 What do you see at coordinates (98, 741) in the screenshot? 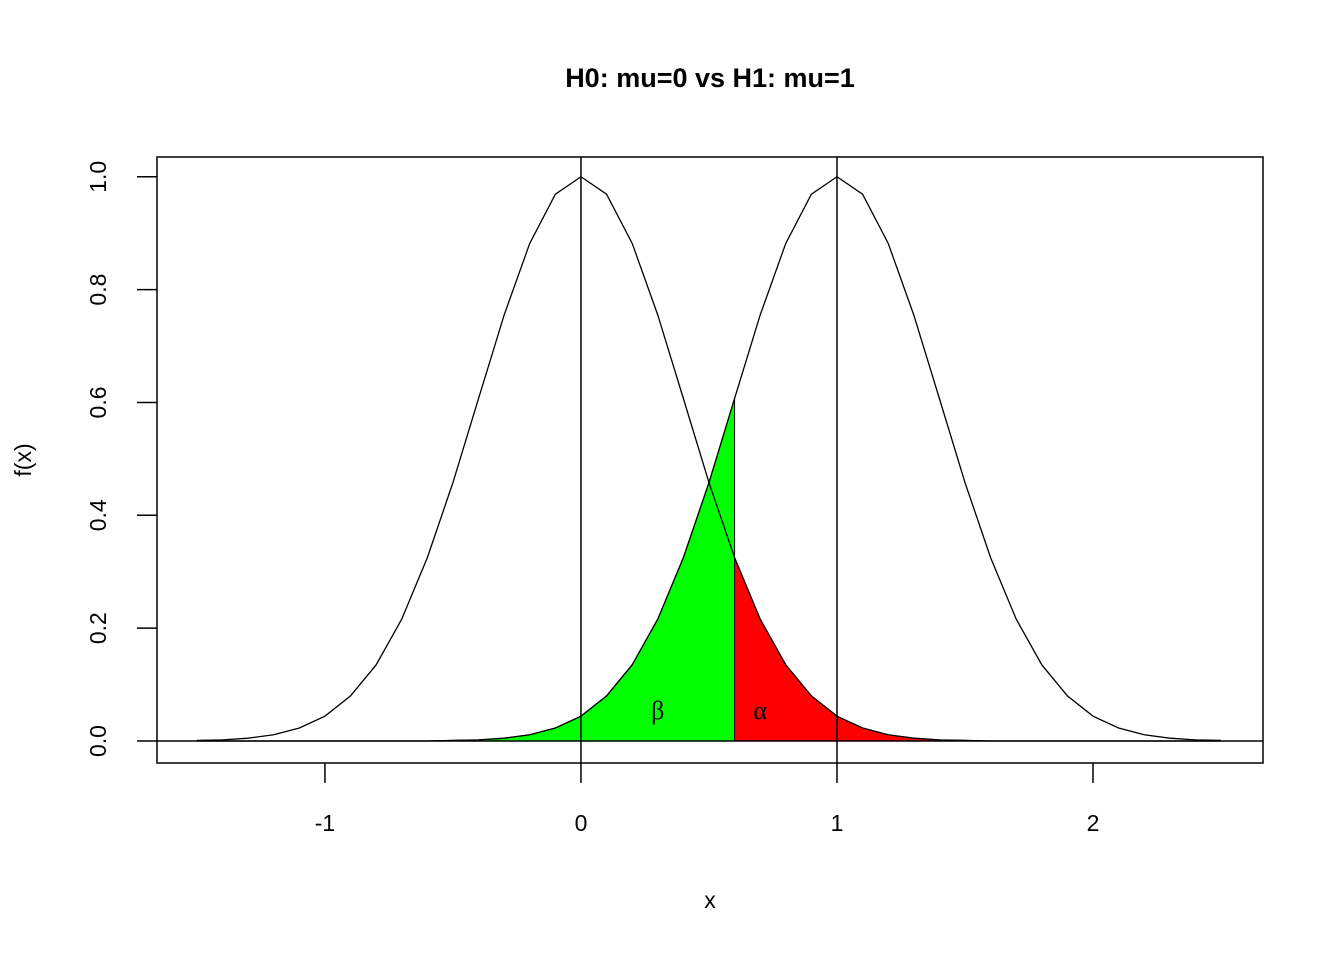
I see `y-tick-label: 0.0` at bounding box center [98, 741].